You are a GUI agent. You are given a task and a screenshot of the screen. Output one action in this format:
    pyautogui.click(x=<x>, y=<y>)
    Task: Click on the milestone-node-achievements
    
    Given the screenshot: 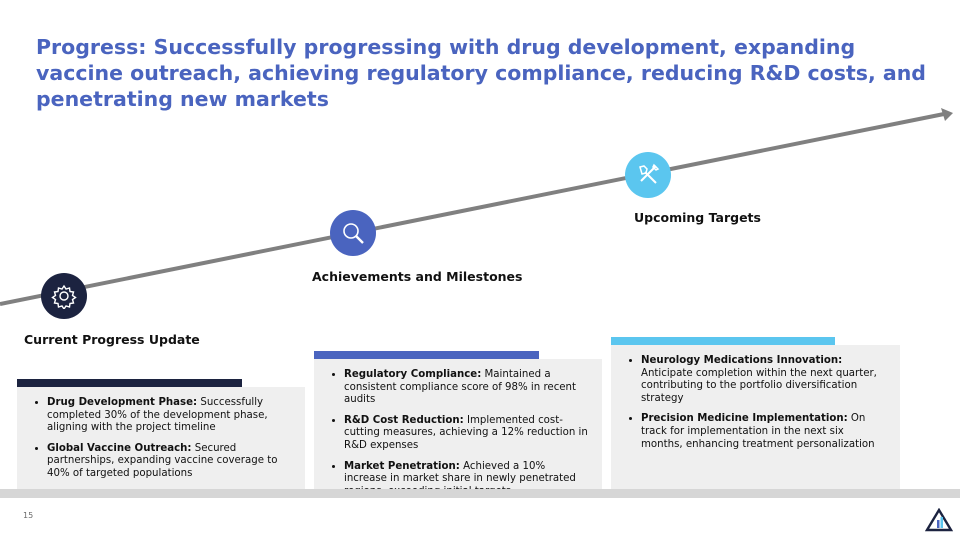 What is the action you would take?
    pyautogui.click(x=353, y=233)
    